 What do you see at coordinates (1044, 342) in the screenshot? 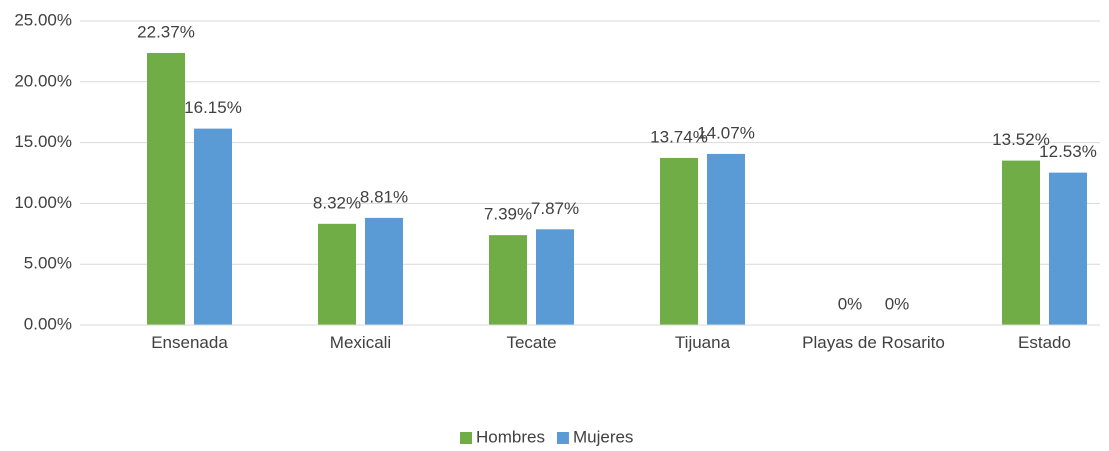
I see `x-tick-label: Estado` at bounding box center [1044, 342].